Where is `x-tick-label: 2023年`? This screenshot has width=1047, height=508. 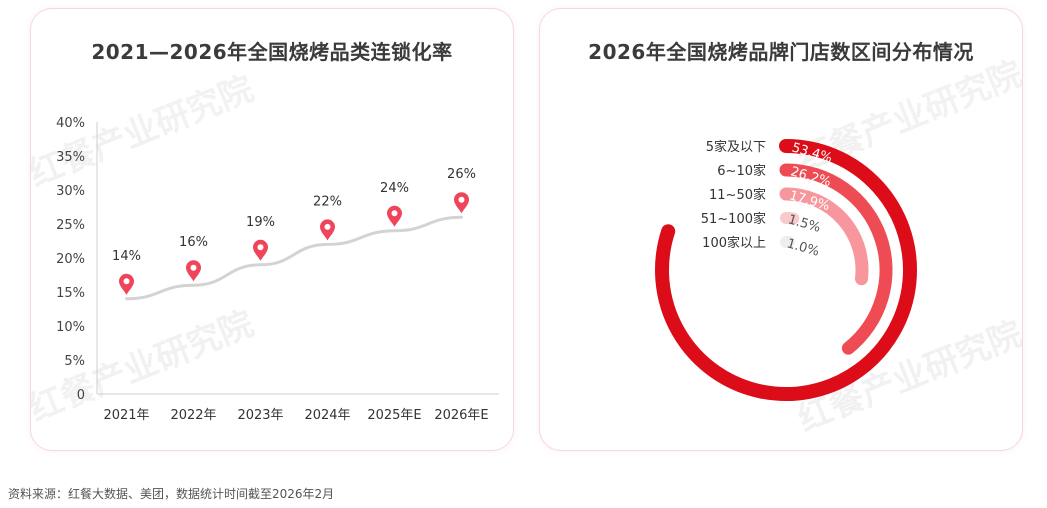
x-tick-label: 2023年 is located at coordinates (260, 415).